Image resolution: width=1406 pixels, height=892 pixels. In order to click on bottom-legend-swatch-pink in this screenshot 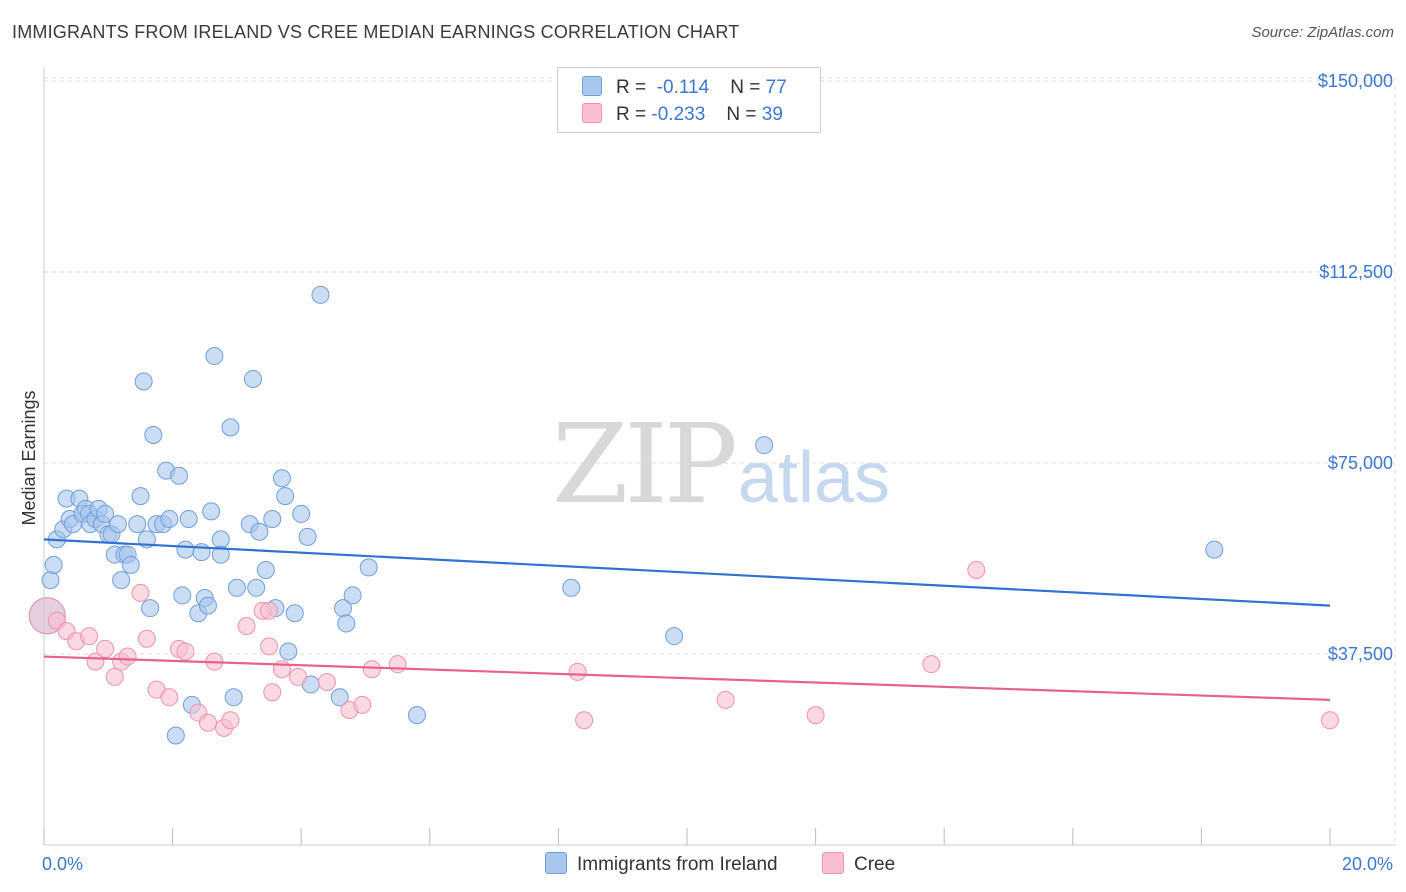, I will do `click(833, 863)`.